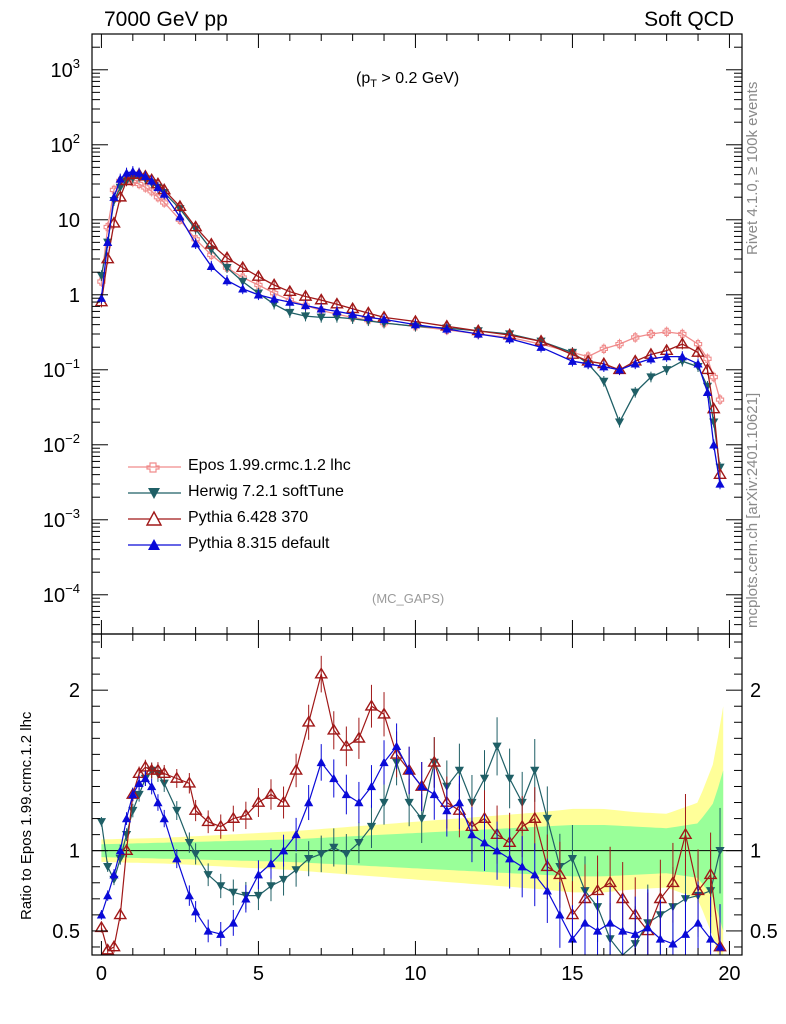 The image size is (786, 1024). I want to click on process-label: Soft QCD, so click(689, 19).